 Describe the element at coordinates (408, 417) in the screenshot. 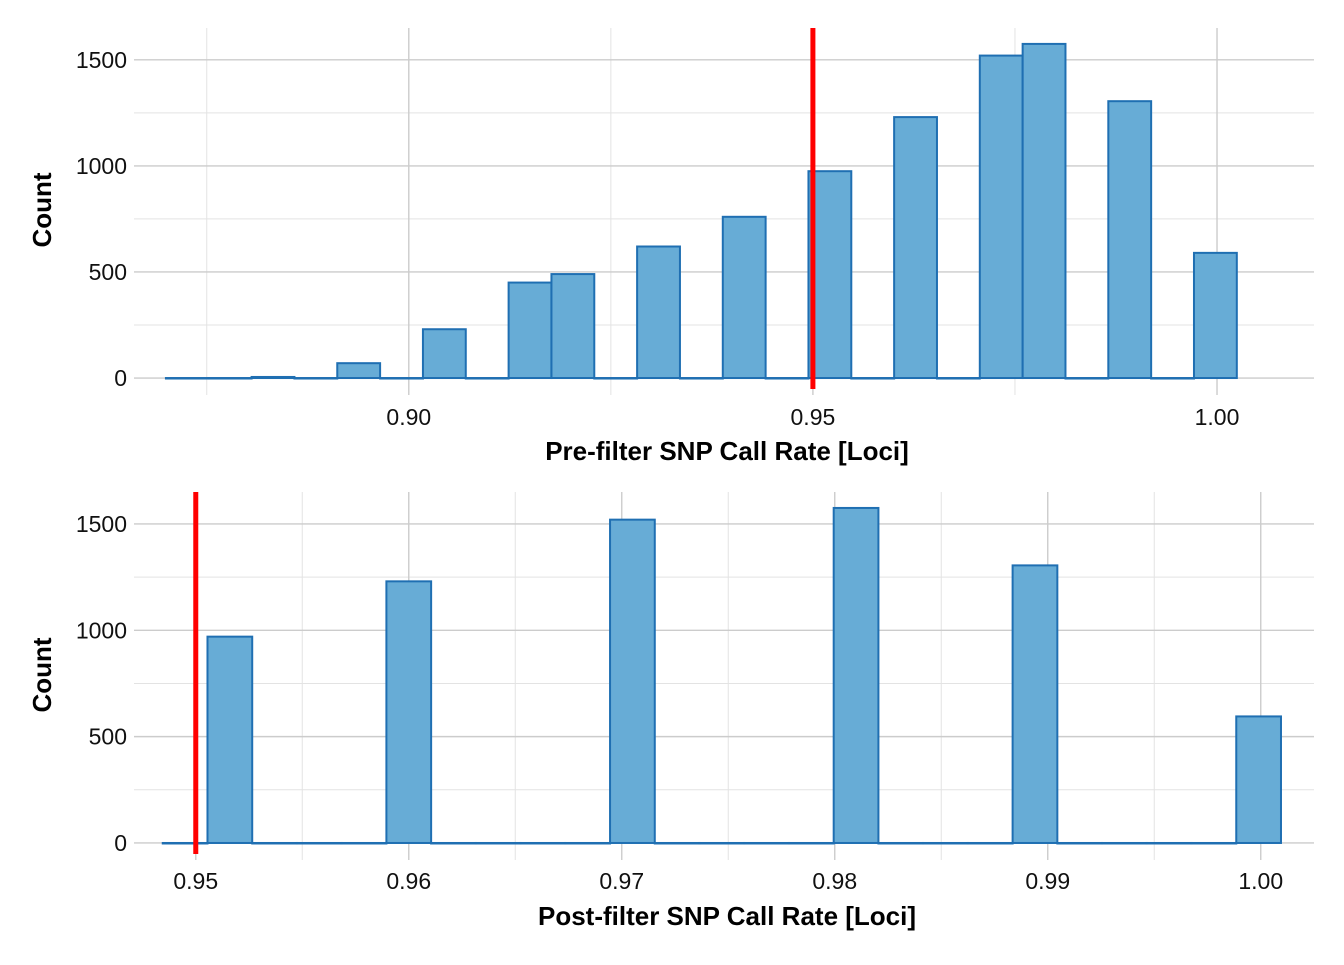

I see `pre-filter-x-tick-label: 0.90` at that location.